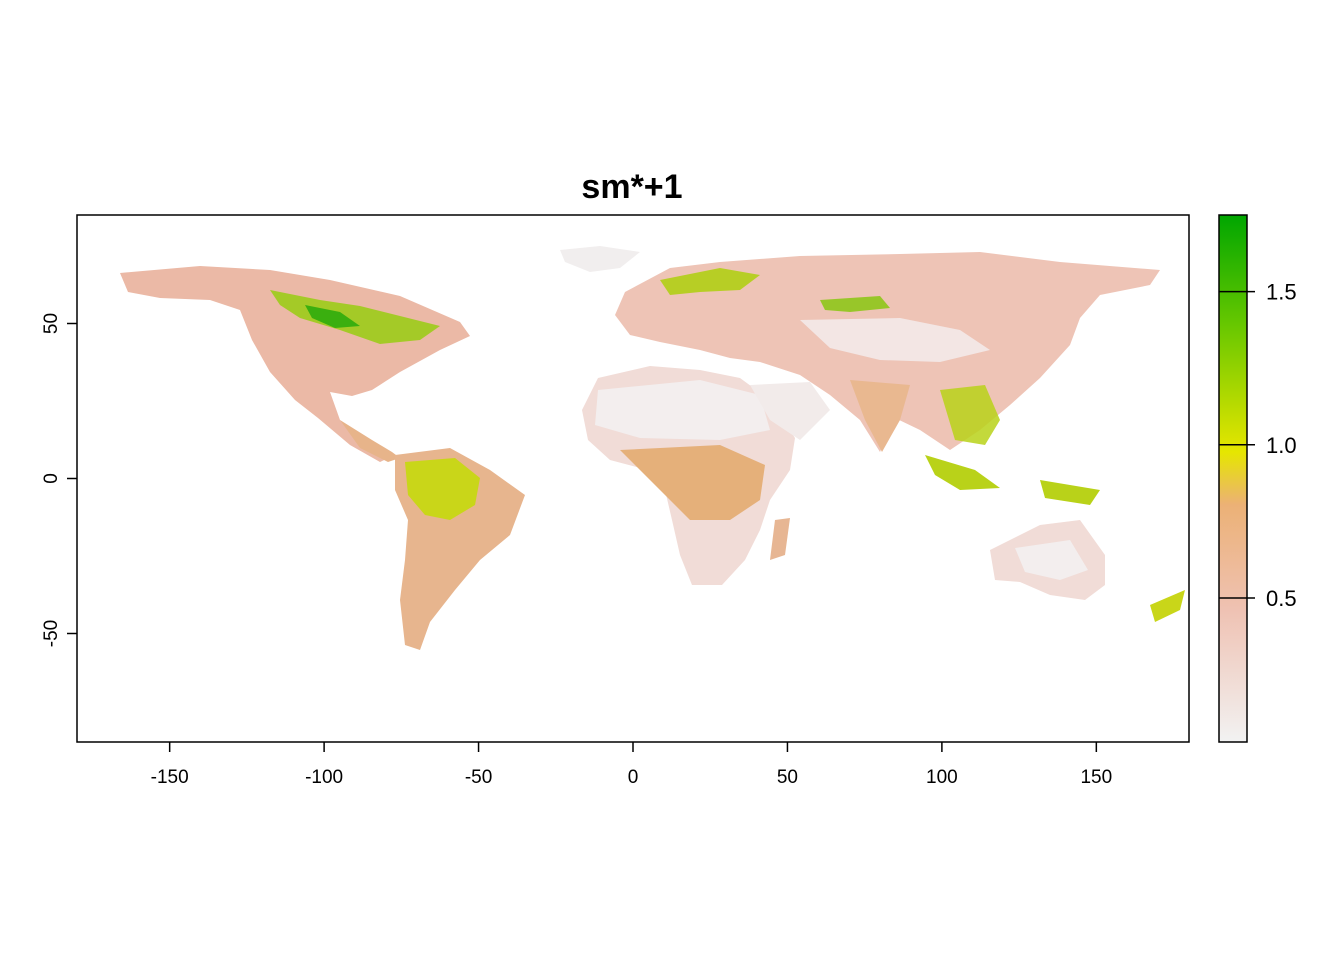 The image size is (1344, 960). What do you see at coordinates (633, 777) in the screenshot?
I see `x-tick-label: 0` at bounding box center [633, 777].